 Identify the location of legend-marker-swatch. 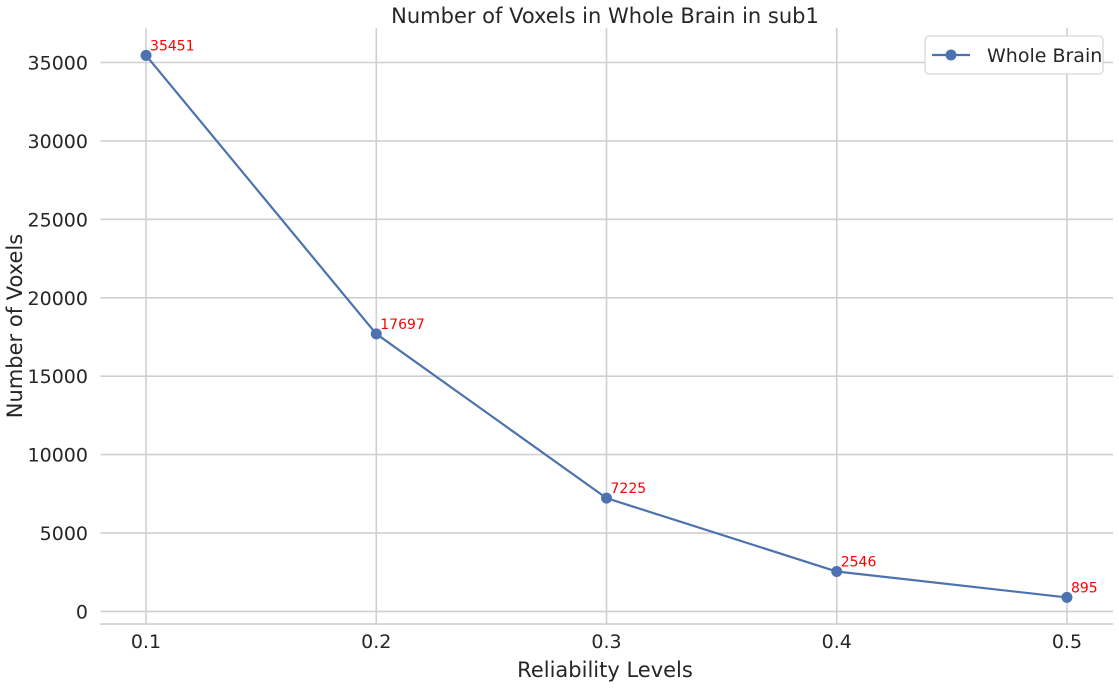
(951, 55).